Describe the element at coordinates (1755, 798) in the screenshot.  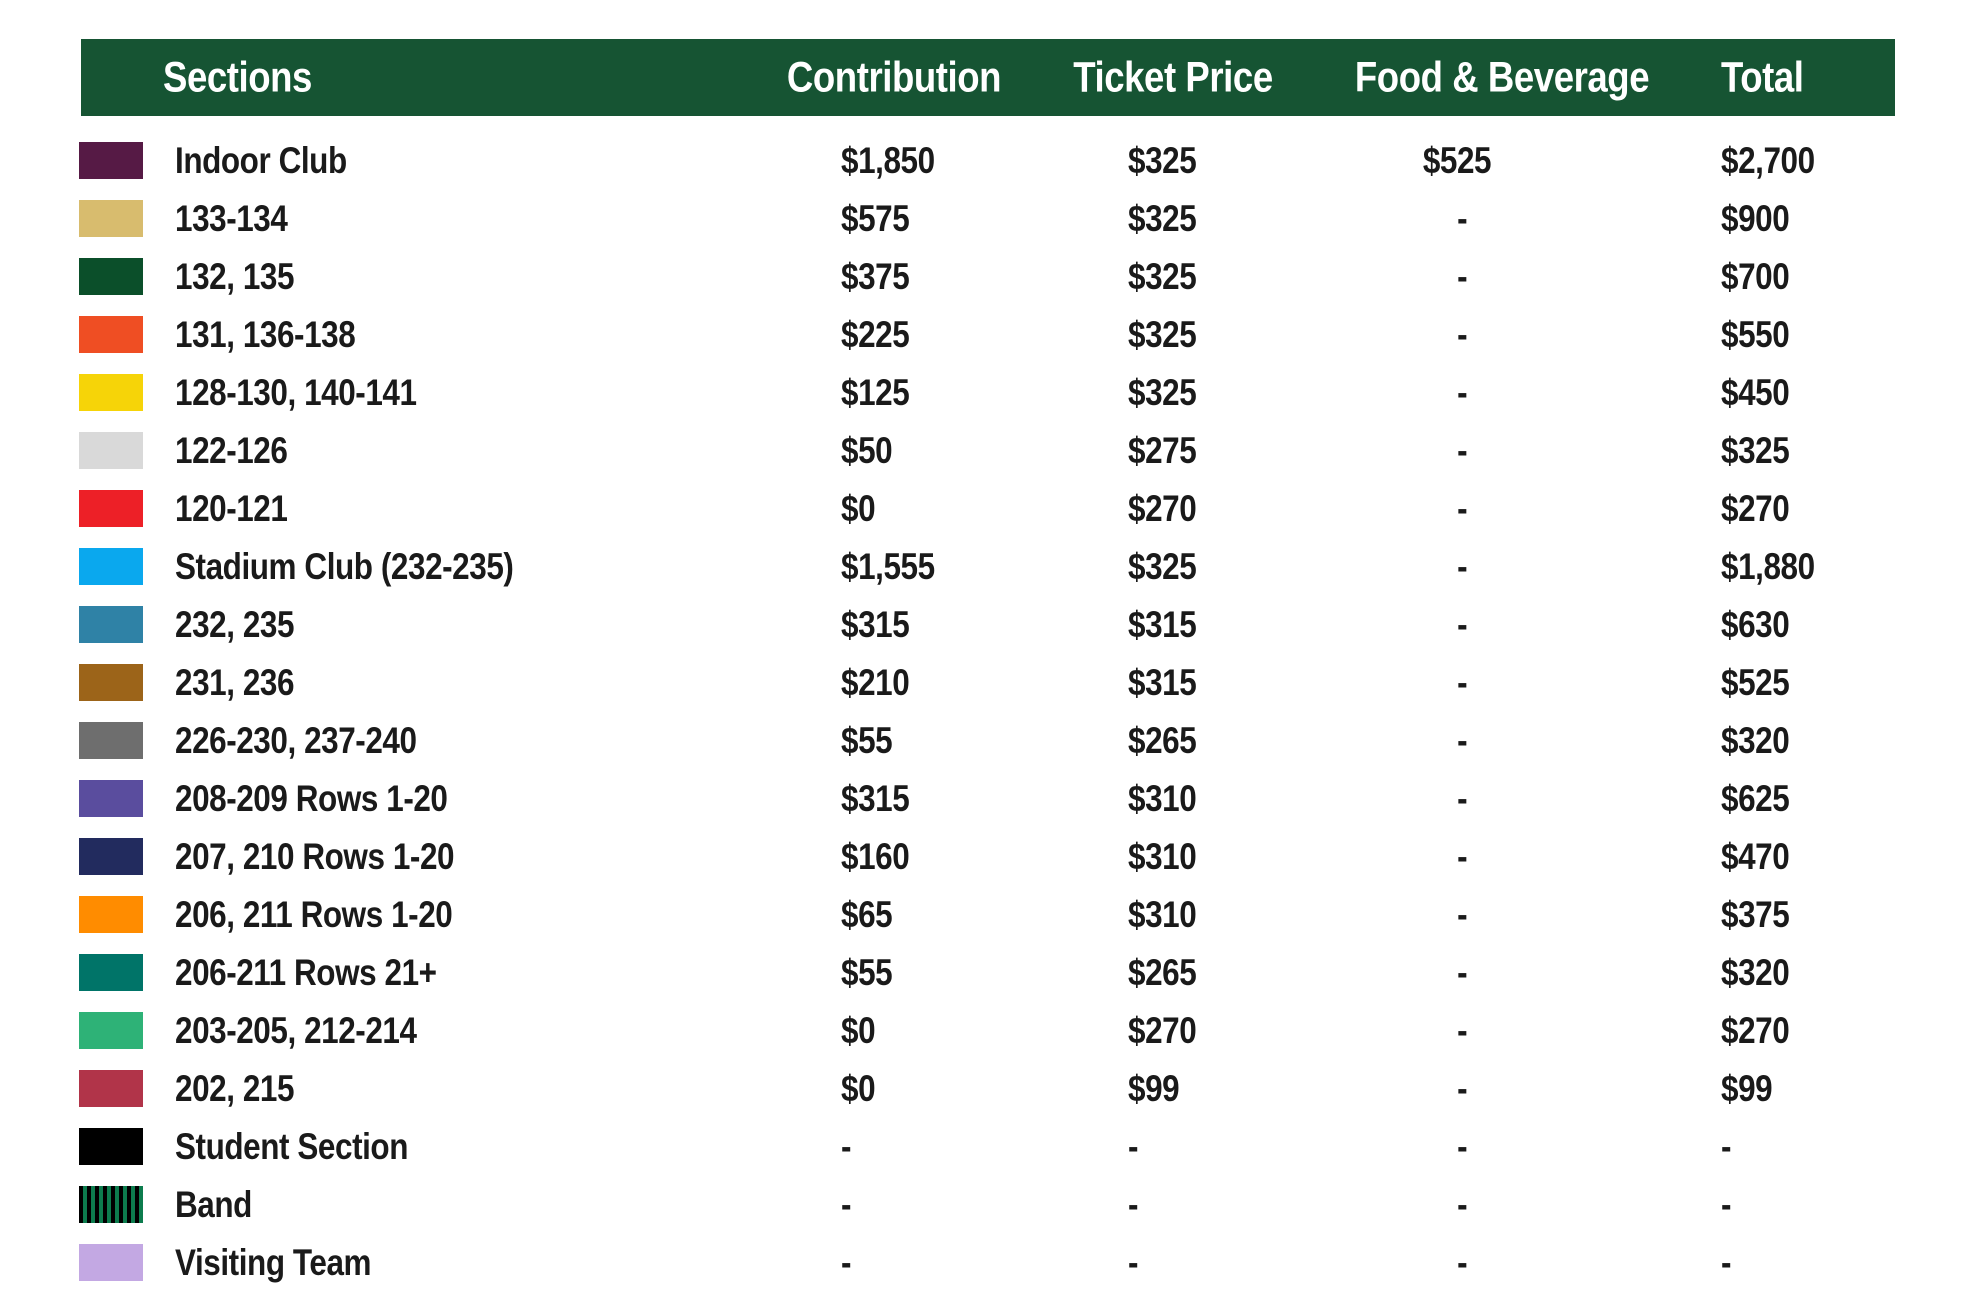
I see `total-cell: $625` at that location.